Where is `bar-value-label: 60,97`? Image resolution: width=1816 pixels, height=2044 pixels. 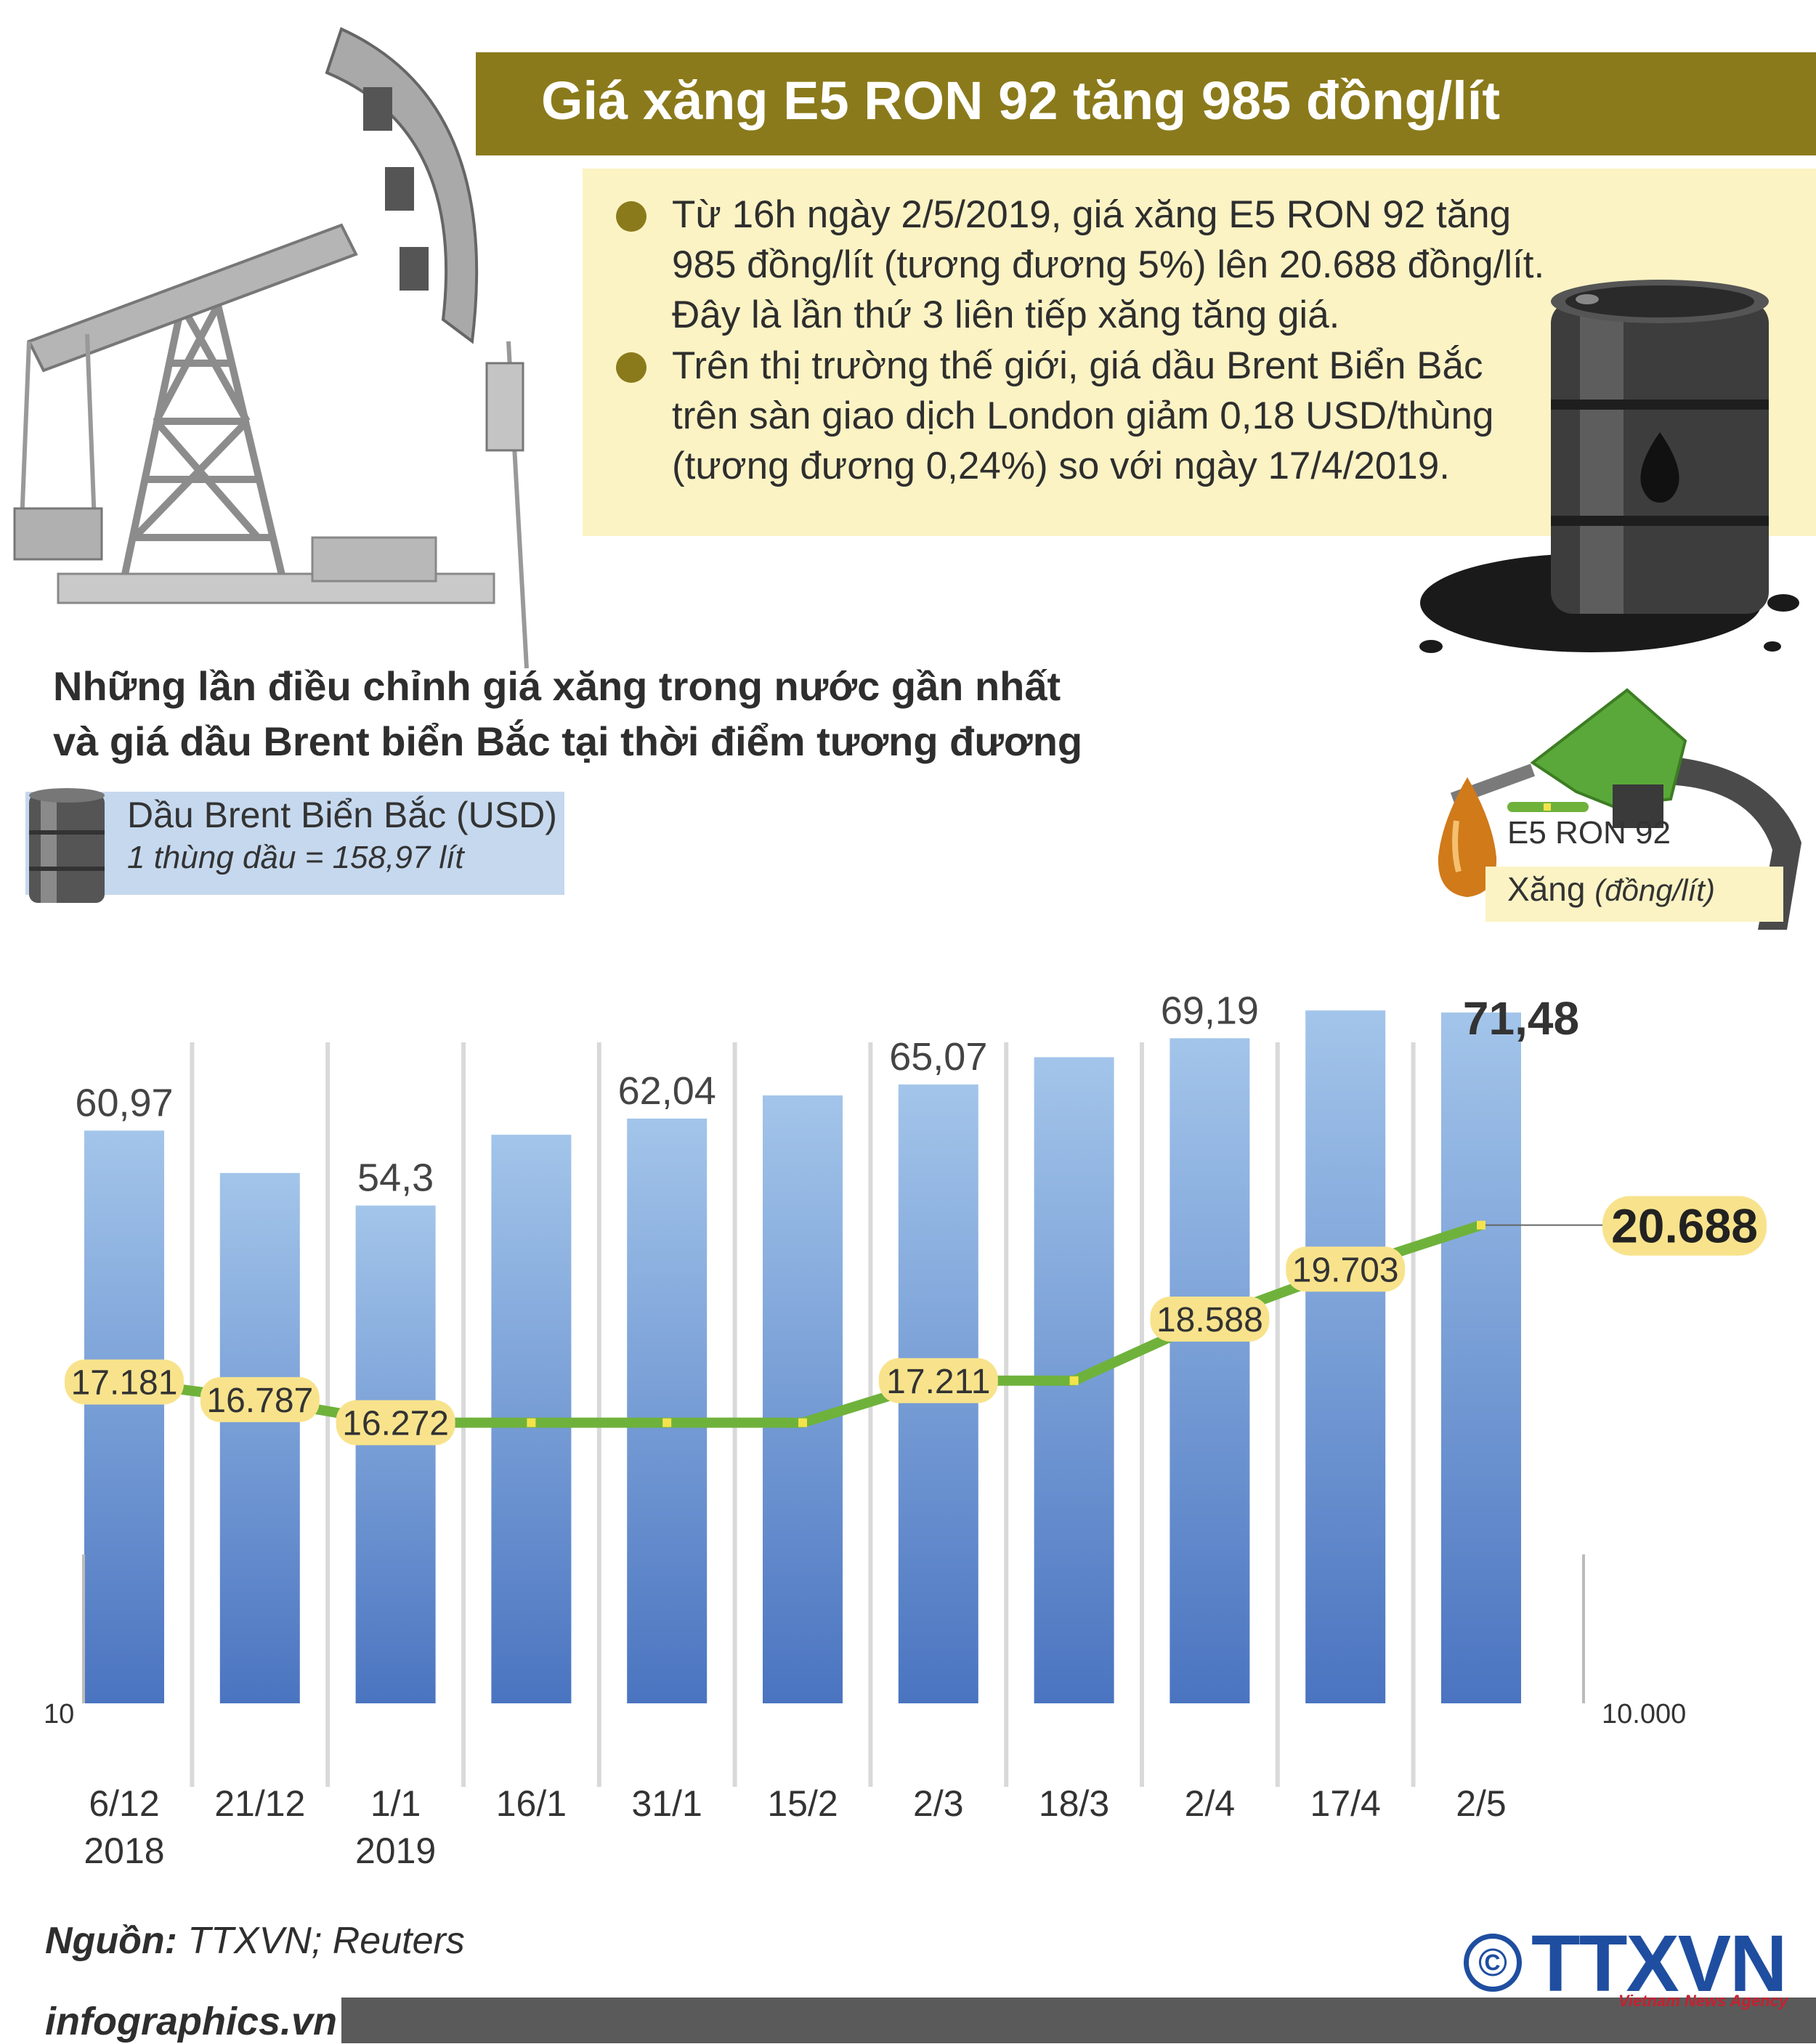 bar-value-label: 60,97 is located at coordinates (124, 1102).